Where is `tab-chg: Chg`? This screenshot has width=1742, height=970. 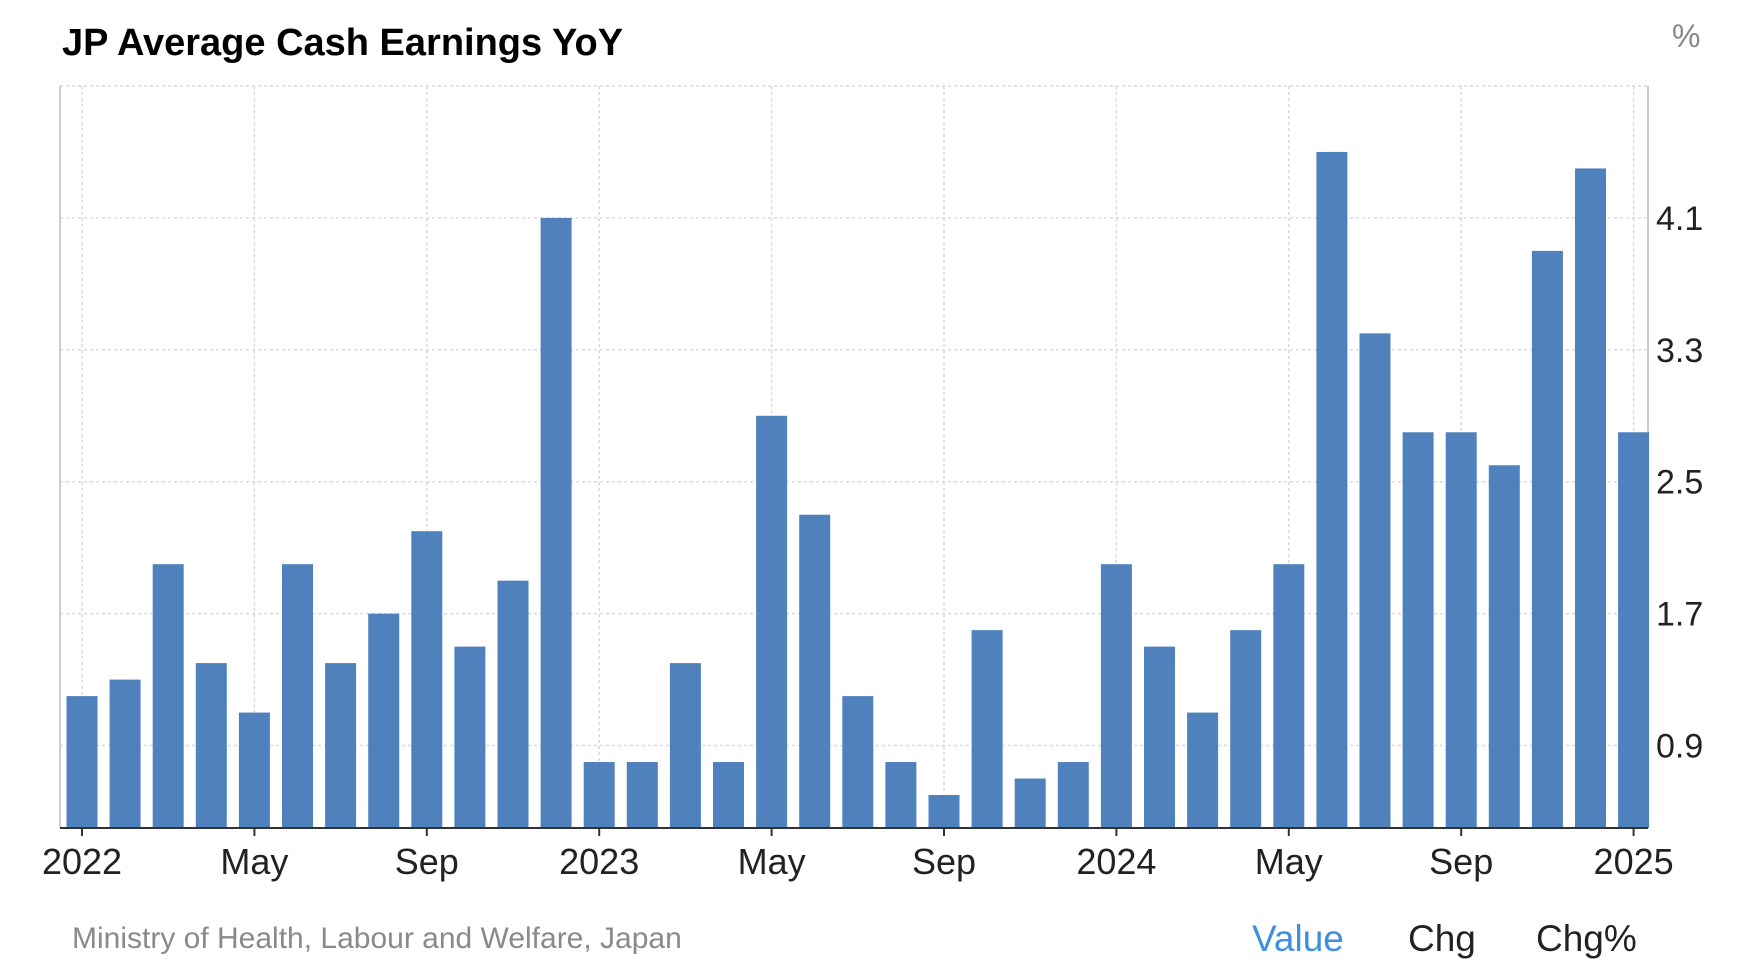
tab-chg: Chg is located at coordinates (1442, 938).